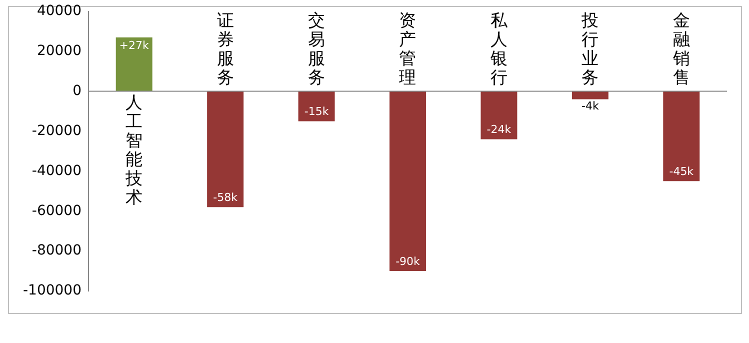 The width and height of the screenshot is (749, 343). I want to click on data-label: -58k, so click(225, 197).